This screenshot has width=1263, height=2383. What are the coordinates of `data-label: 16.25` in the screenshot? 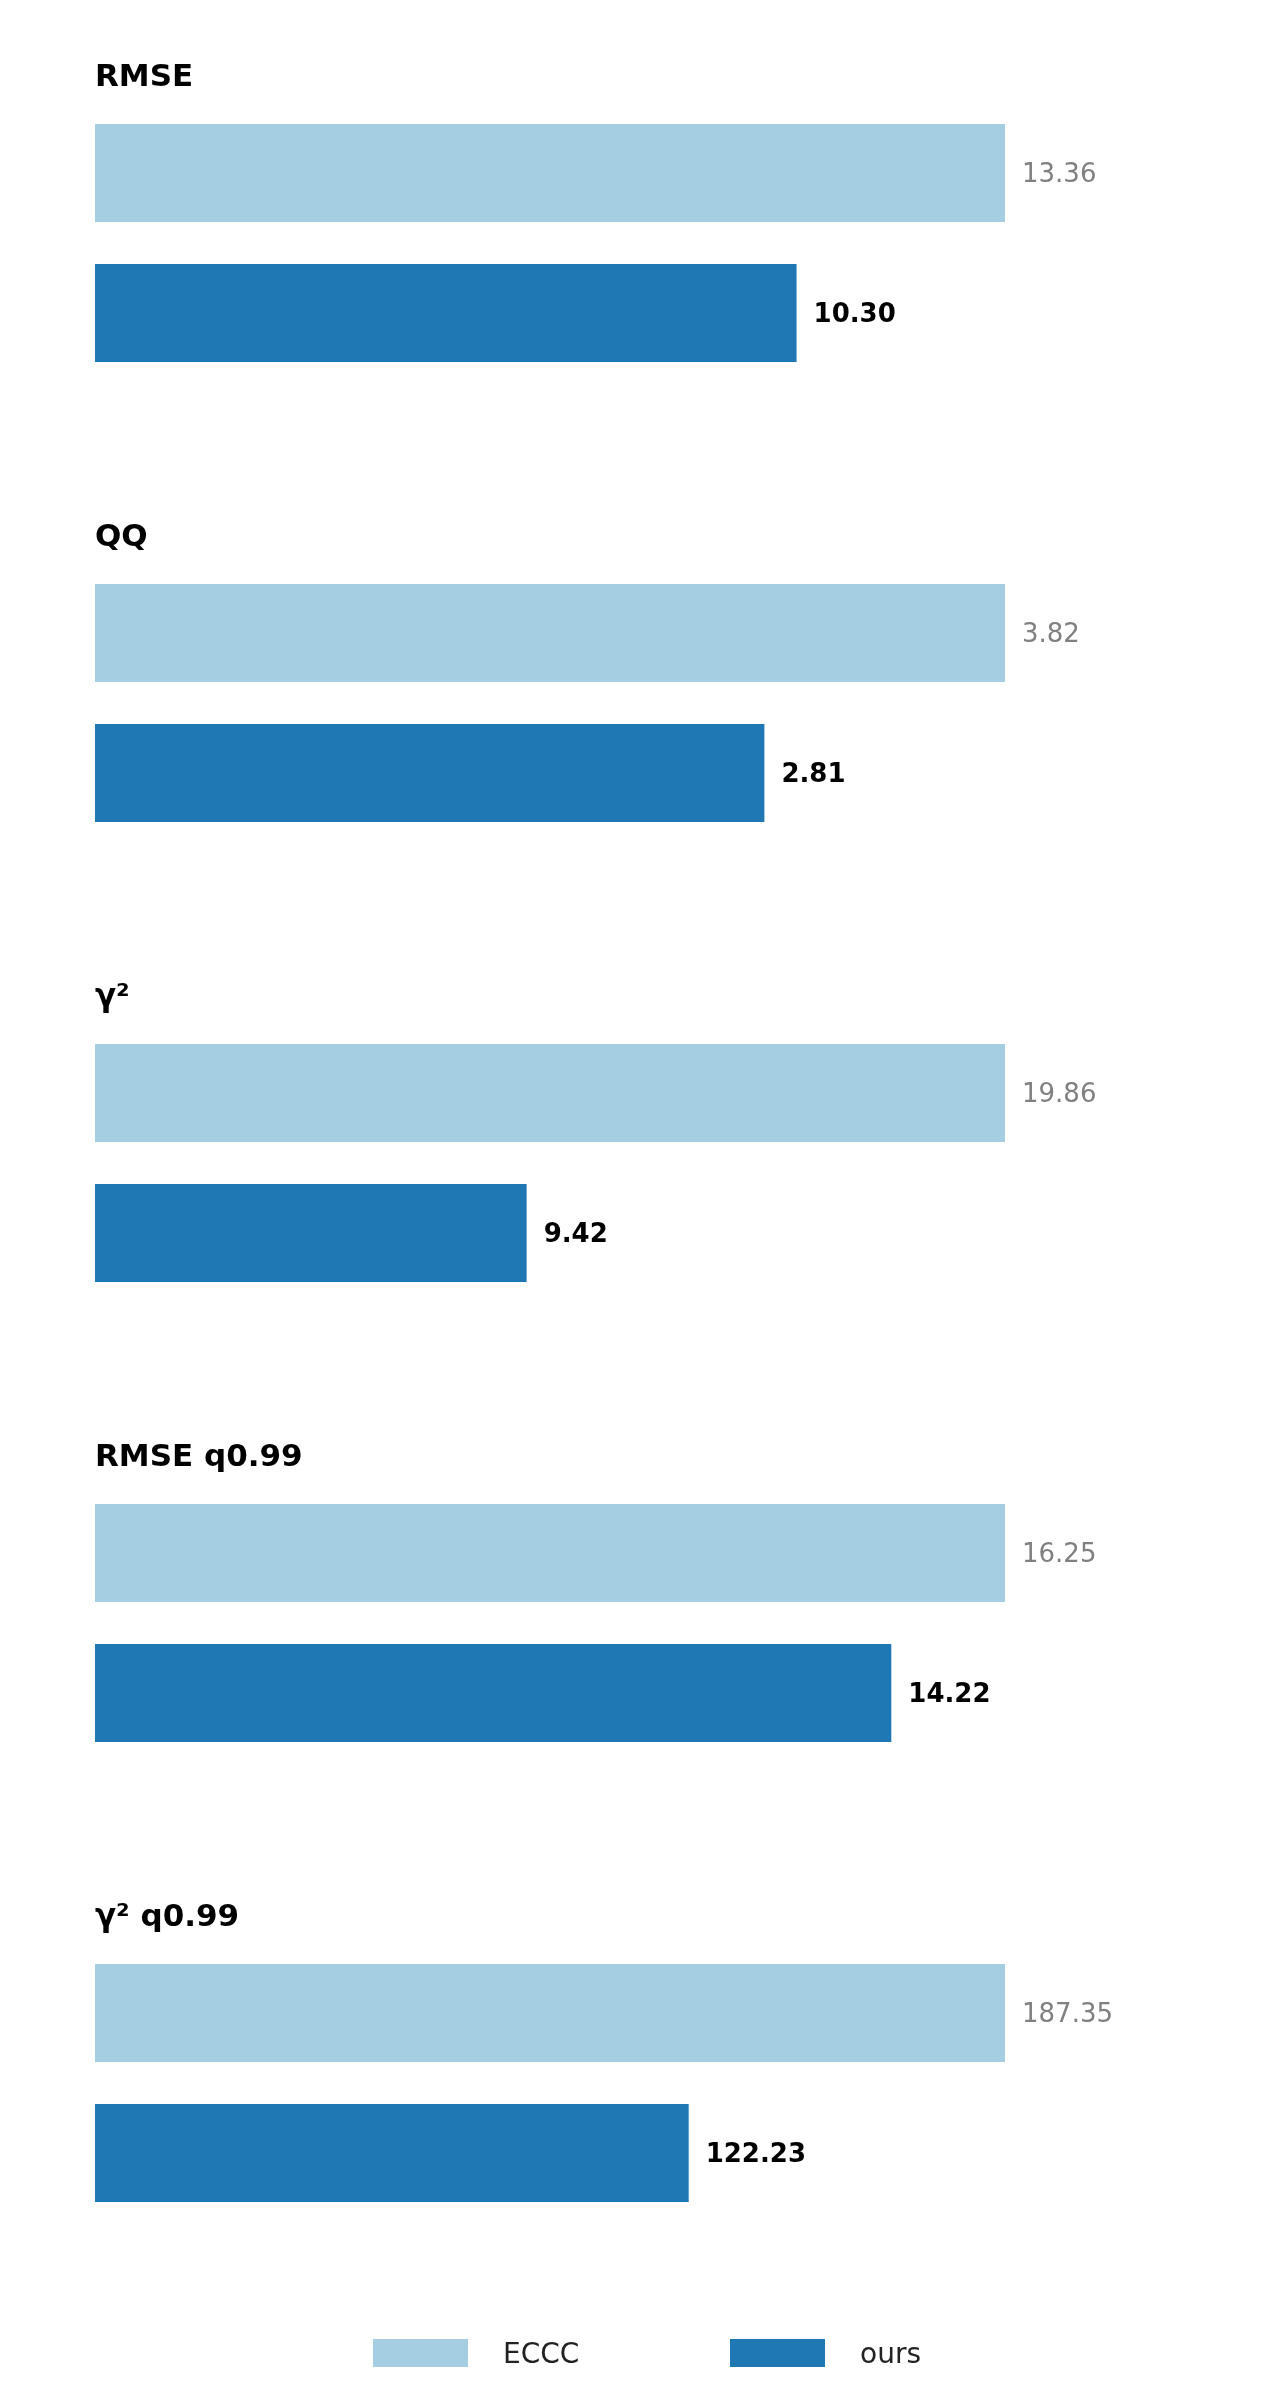 It's located at (1059, 1553).